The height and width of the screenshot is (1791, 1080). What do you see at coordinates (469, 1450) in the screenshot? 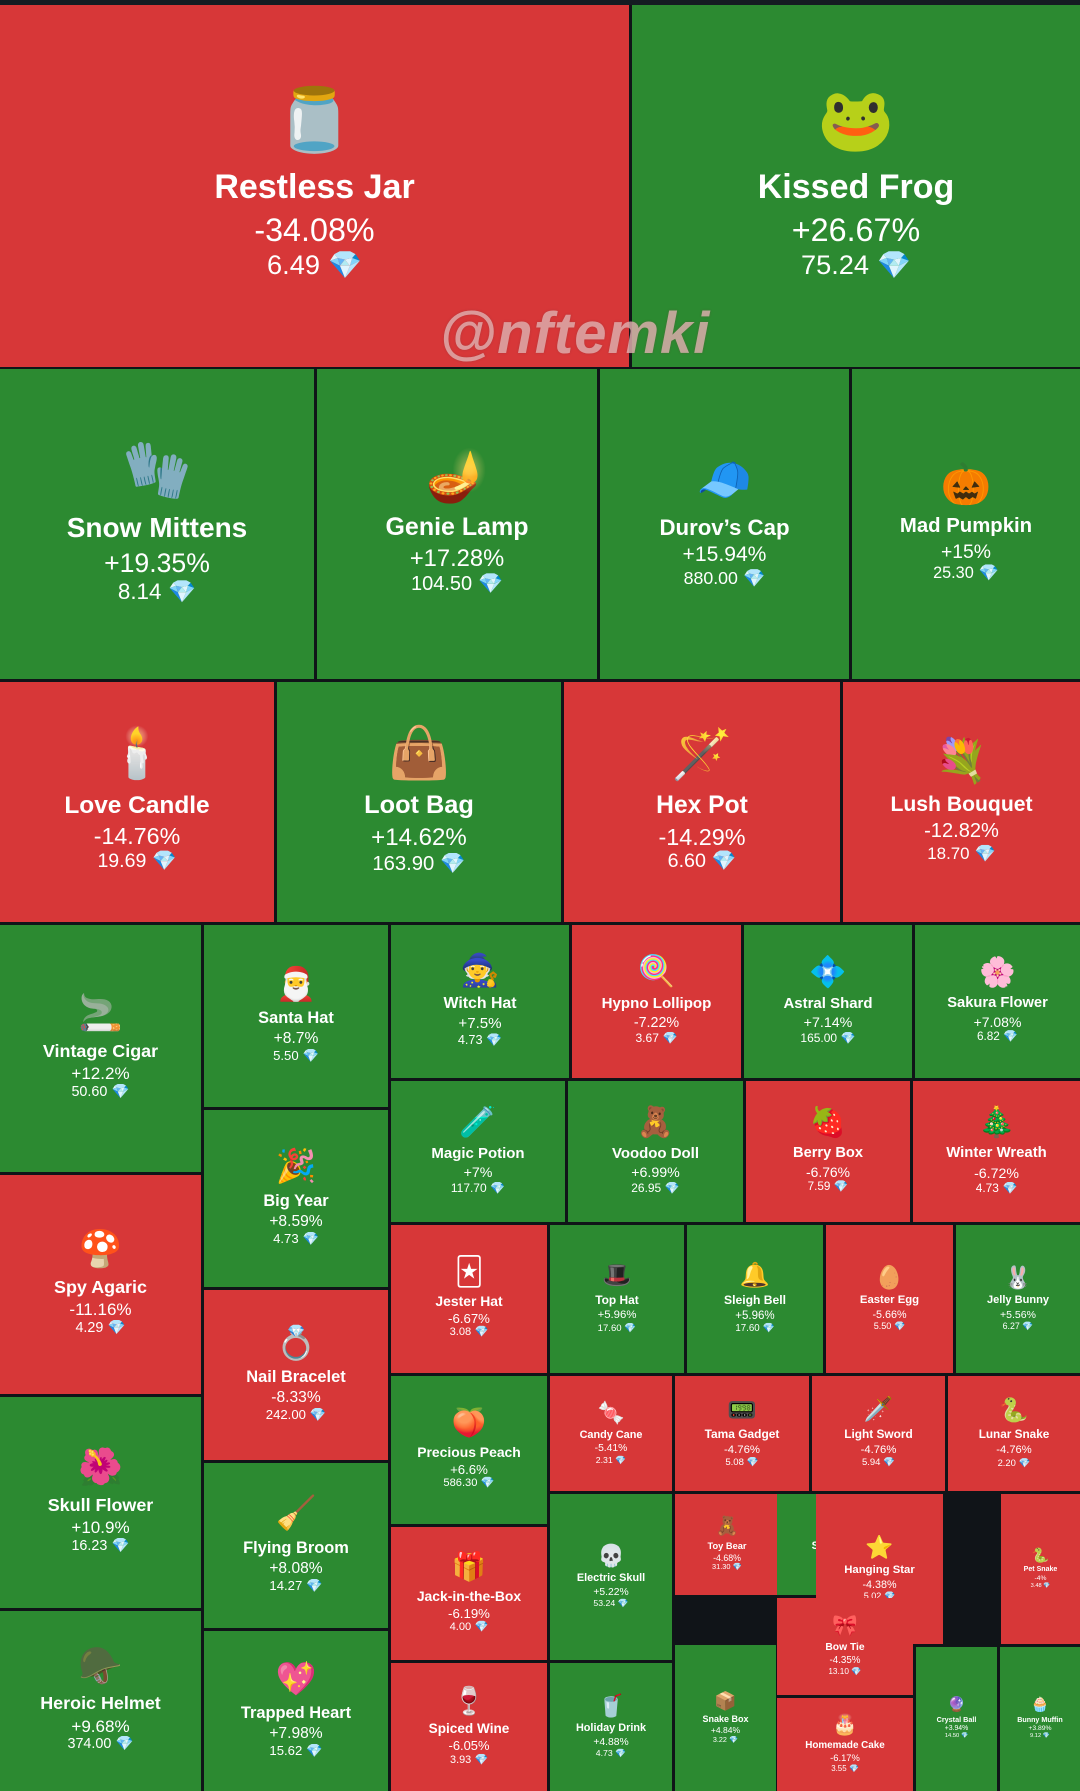
I see `tile-precious-peach: 🍑 Precious Peach +6.6% 586.30 💎` at bounding box center [469, 1450].